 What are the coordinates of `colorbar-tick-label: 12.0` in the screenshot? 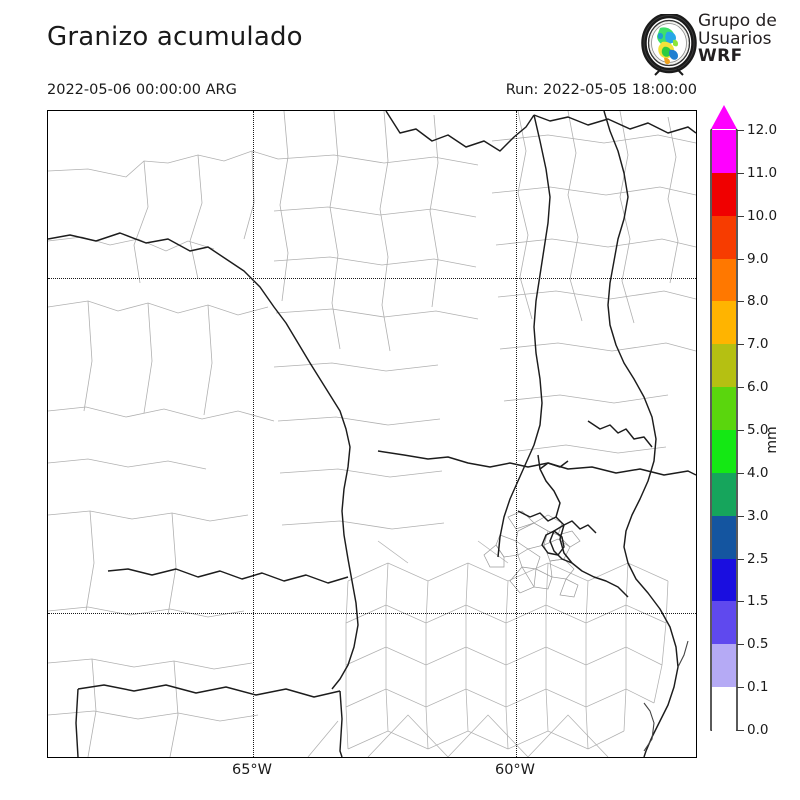 It's located at (762, 130).